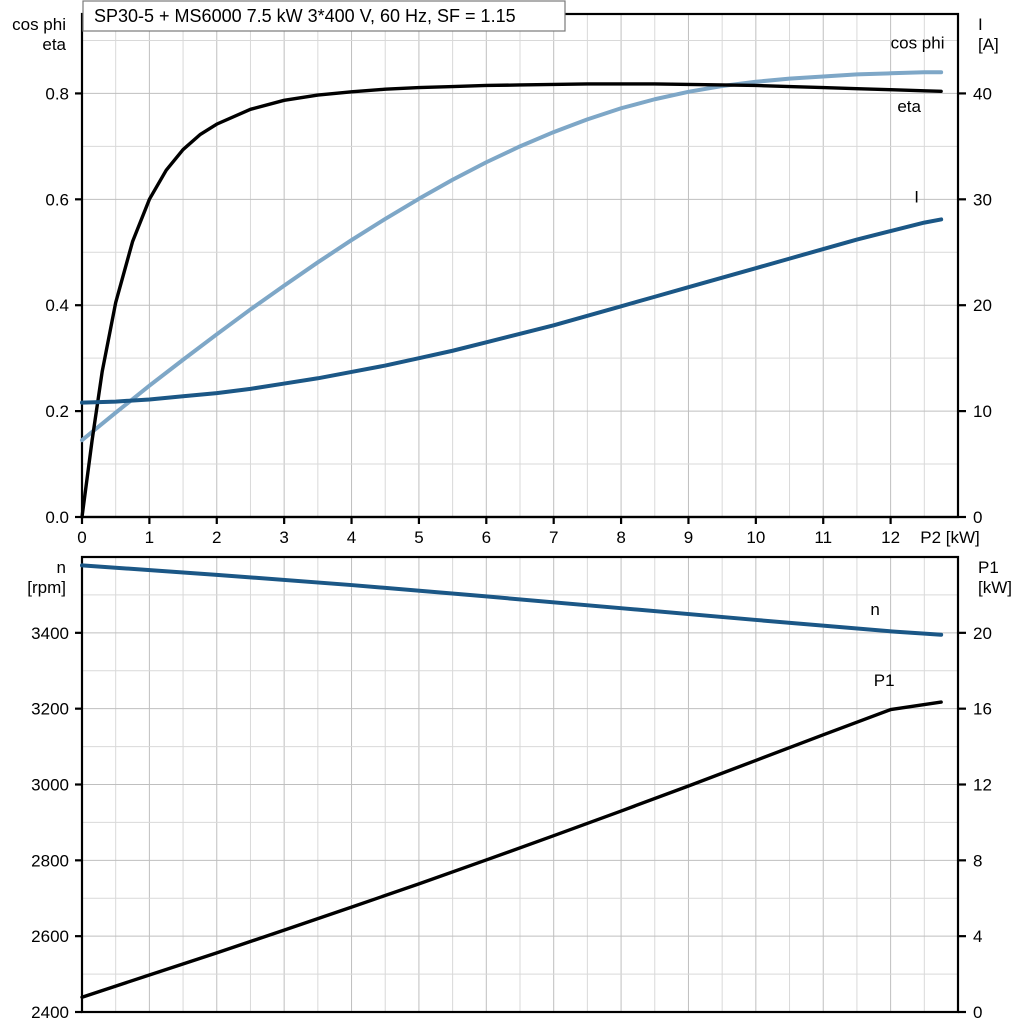 Image resolution: width=1024 pixels, height=1024 pixels. What do you see at coordinates (512, 600) in the screenshot?
I see `curve-n` at bounding box center [512, 600].